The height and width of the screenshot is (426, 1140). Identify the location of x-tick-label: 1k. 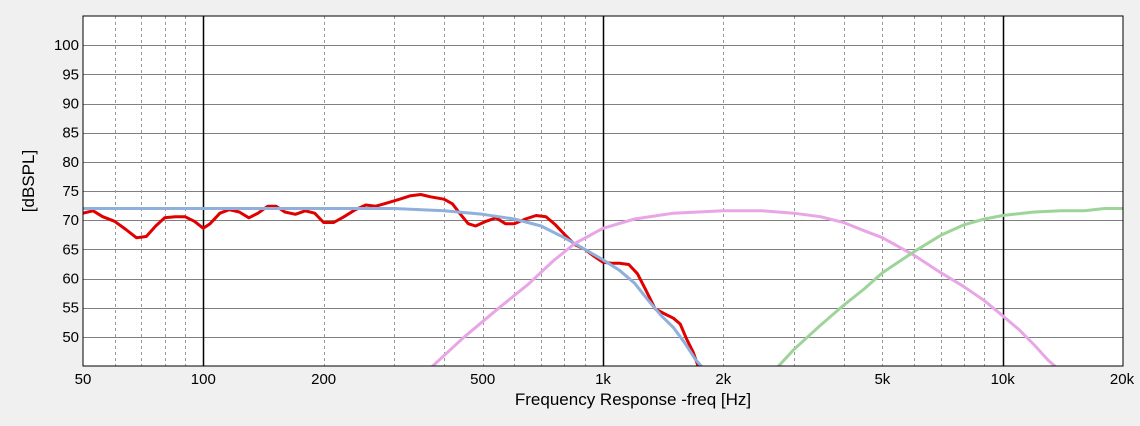
(603, 379).